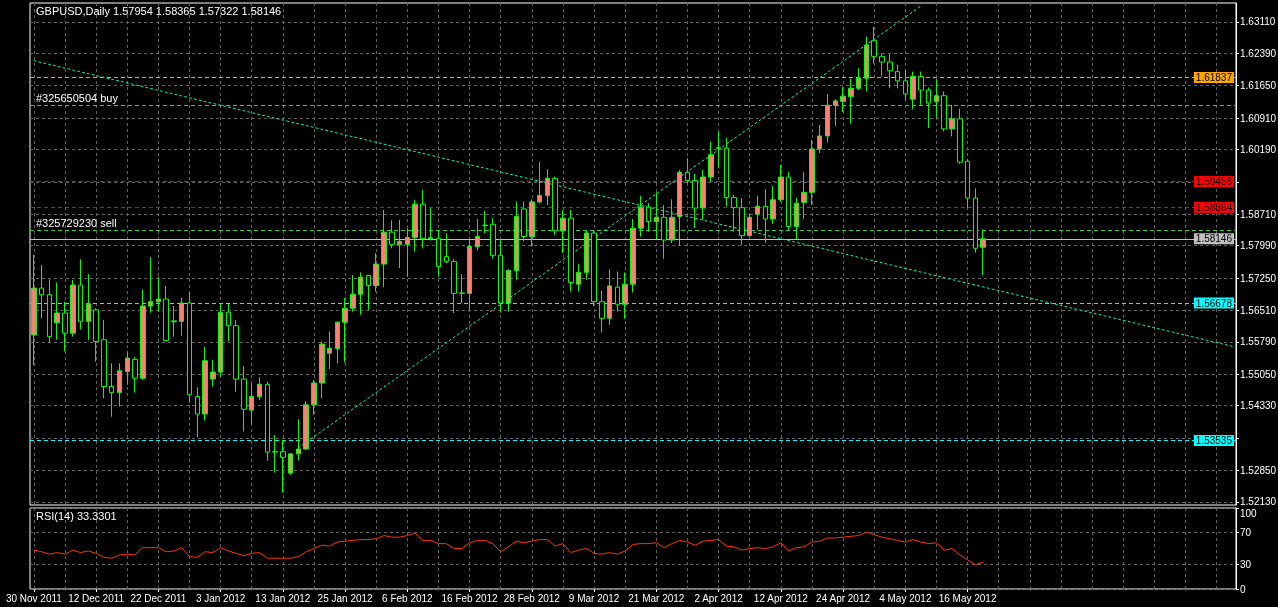  I want to click on y-tick-label: 1.57990, so click(1258, 246).